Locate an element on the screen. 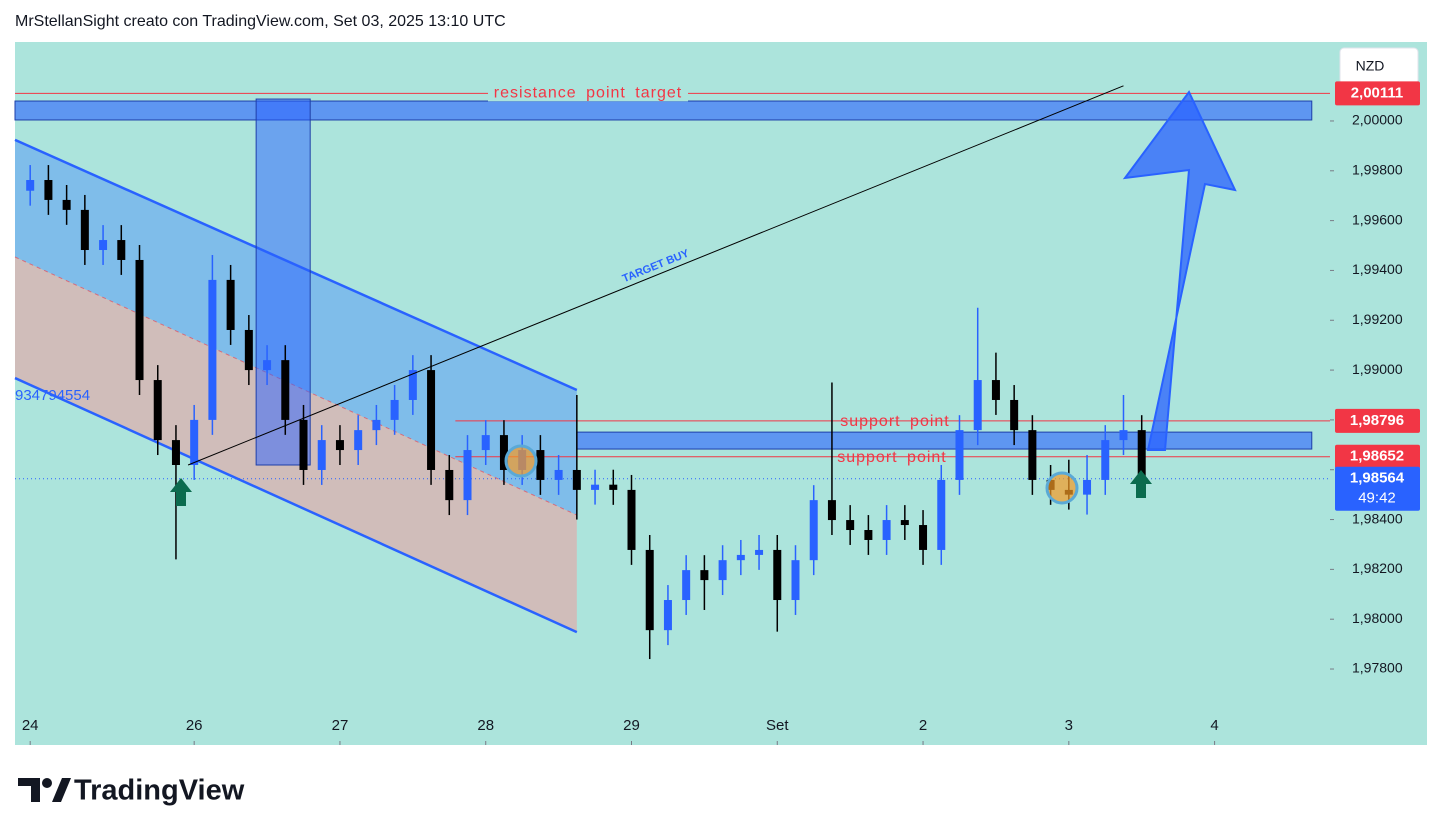 The height and width of the screenshot is (836, 1442). y-tick-label: 2,00000 is located at coordinates (1377, 120).